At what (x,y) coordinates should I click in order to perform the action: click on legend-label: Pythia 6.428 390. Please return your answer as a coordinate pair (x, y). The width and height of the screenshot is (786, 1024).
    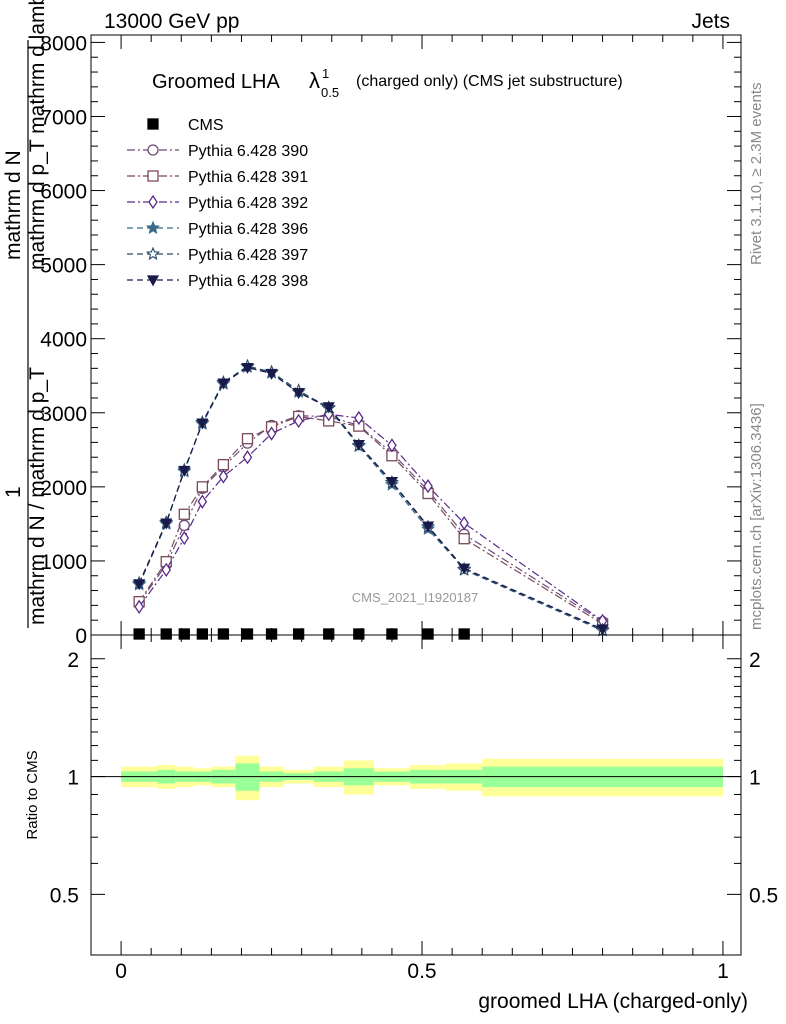
    Looking at the image, I should click on (248, 151).